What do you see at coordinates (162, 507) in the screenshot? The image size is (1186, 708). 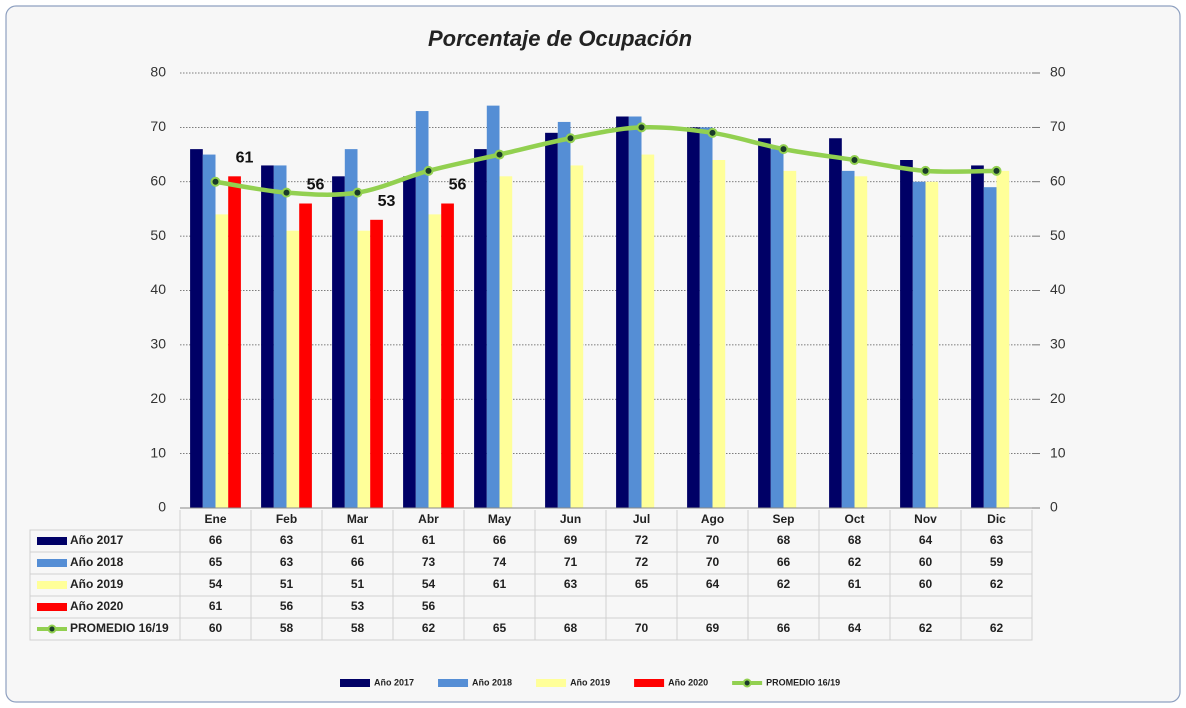 I see `y-tick-label: 0` at bounding box center [162, 507].